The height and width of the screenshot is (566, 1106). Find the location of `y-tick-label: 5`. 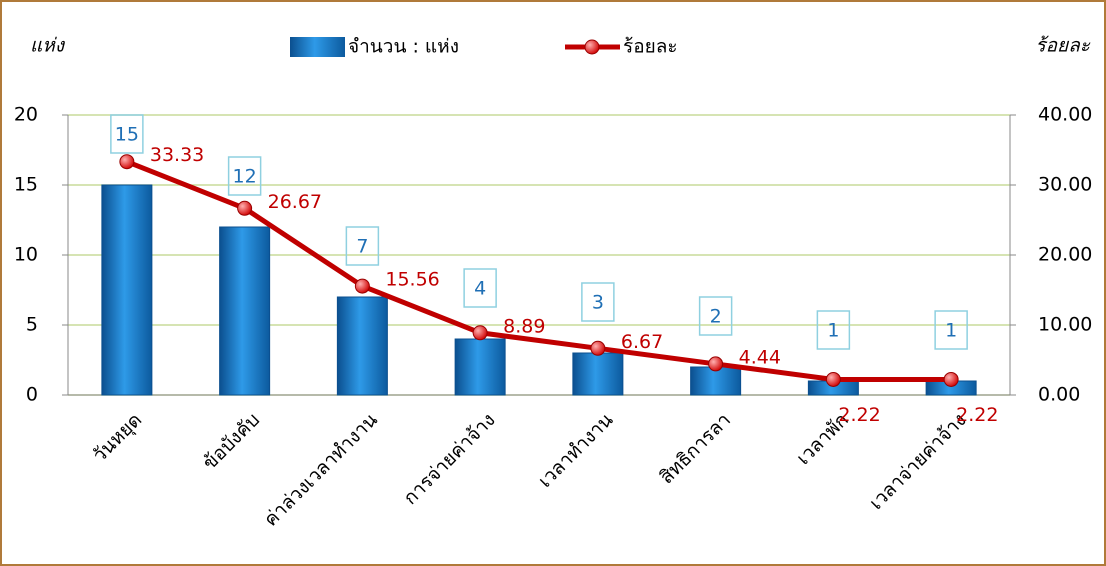

y-tick-label: 5 is located at coordinates (32, 325).